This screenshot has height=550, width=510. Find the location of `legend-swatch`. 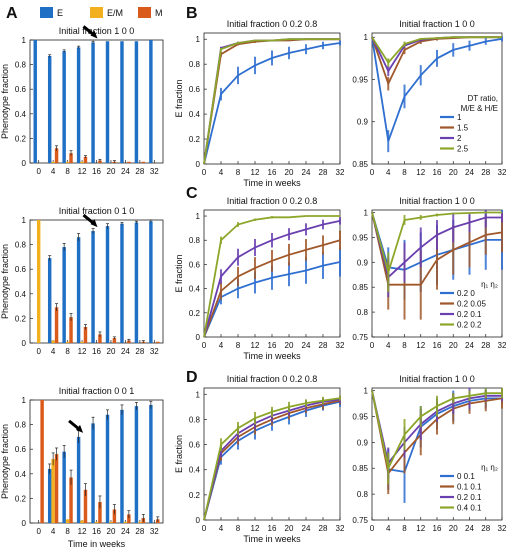

legend-swatch is located at coordinates (46, 12).